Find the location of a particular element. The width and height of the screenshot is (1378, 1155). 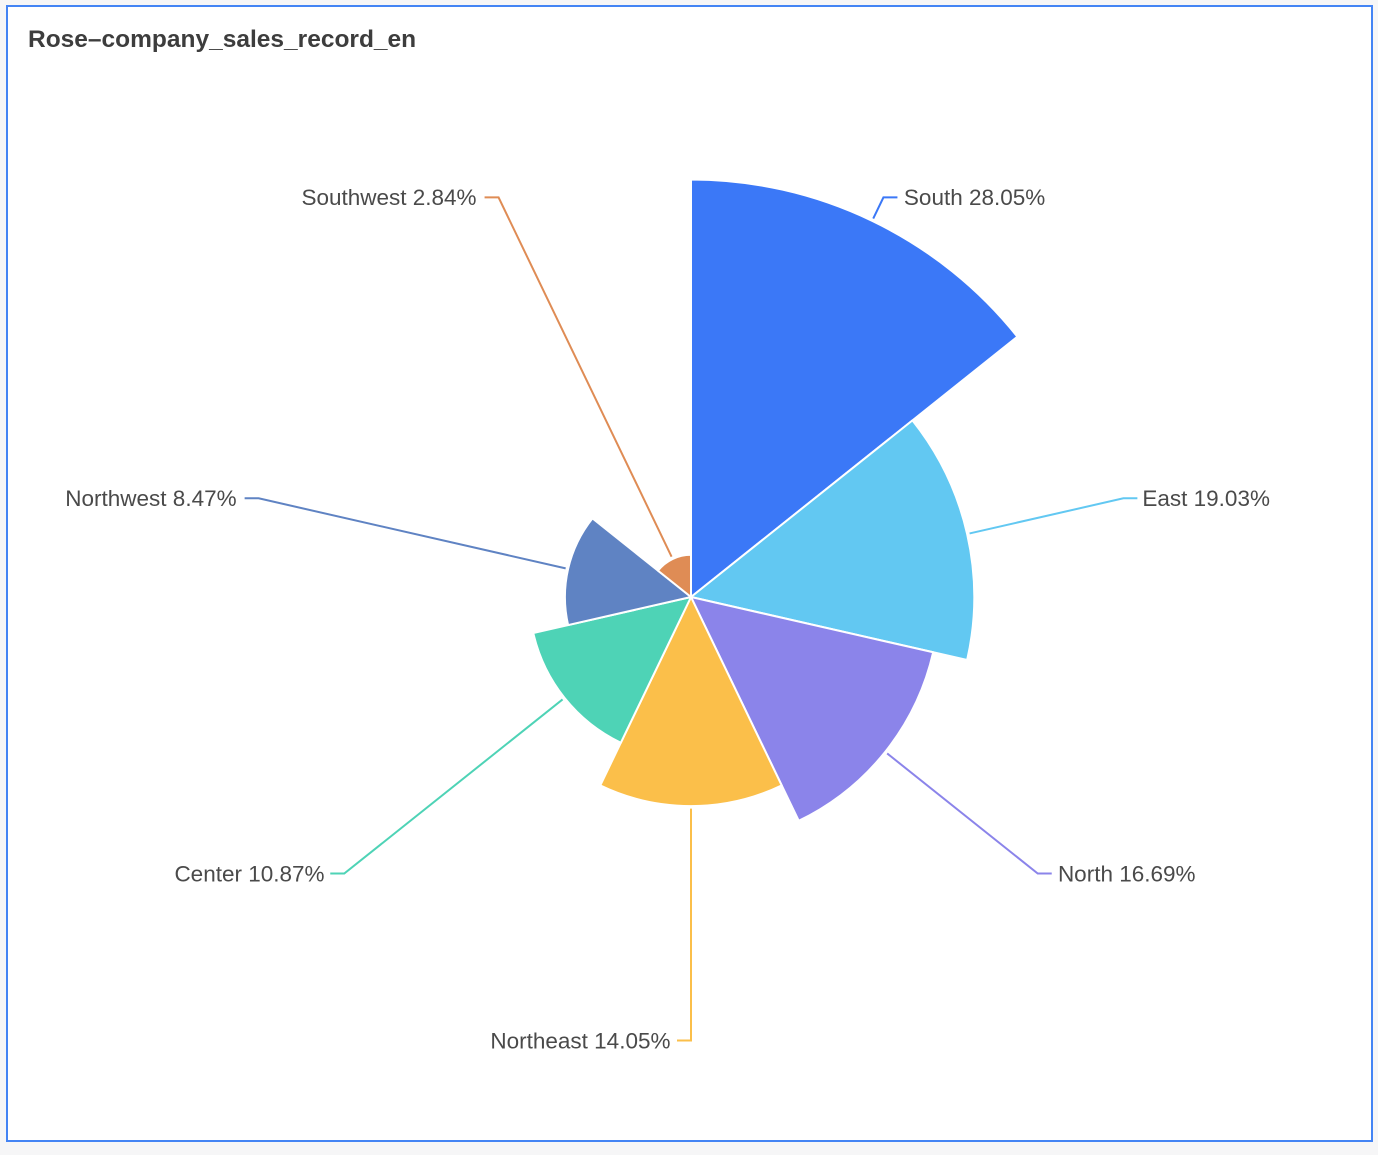

svg-text: South 28.05% is located at coordinates (974, 197).